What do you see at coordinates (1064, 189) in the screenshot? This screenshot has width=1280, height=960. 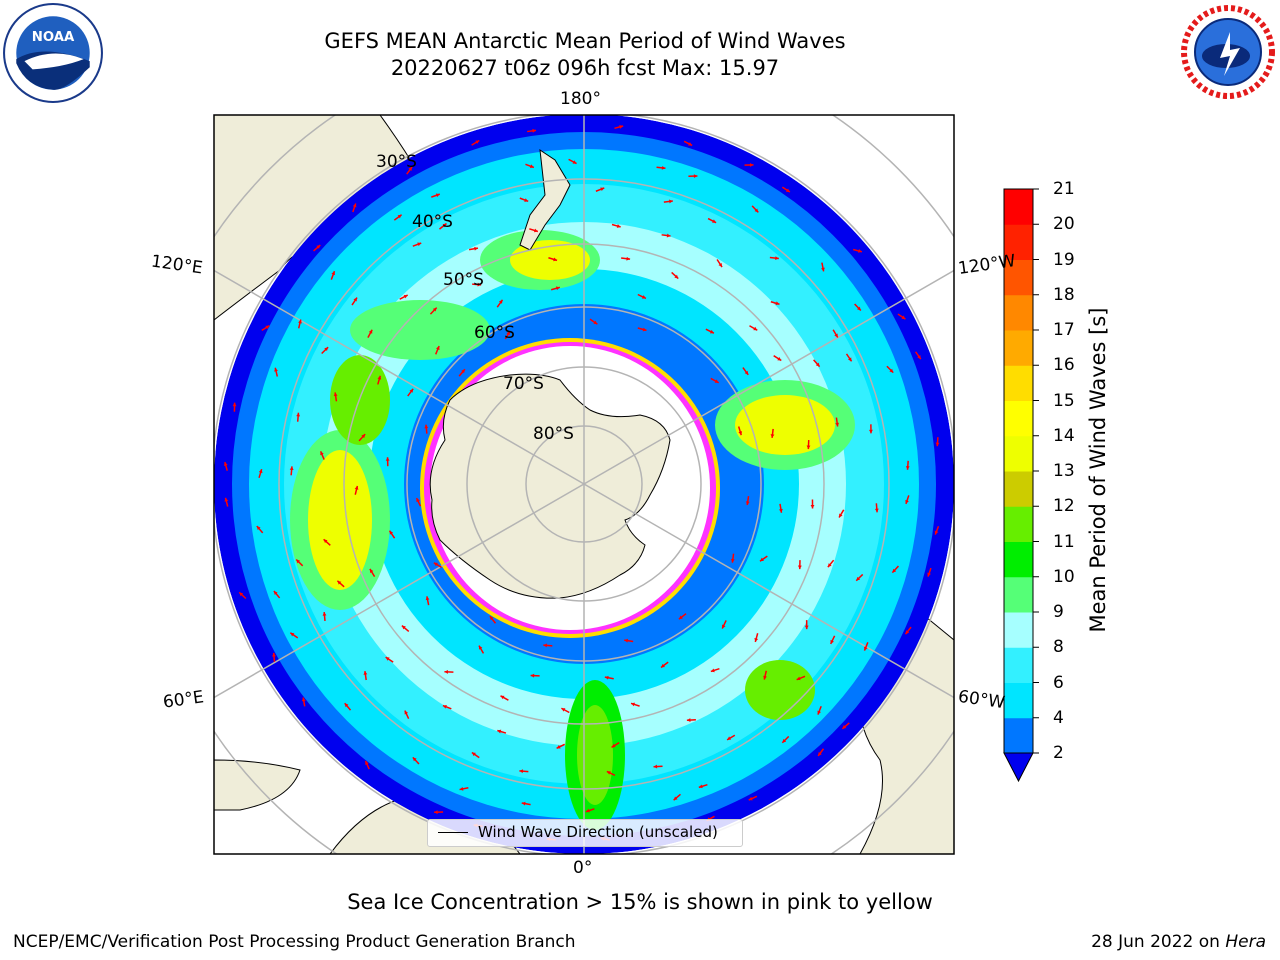 I see `colorbar-tick-label: 21` at bounding box center [1064, 189].